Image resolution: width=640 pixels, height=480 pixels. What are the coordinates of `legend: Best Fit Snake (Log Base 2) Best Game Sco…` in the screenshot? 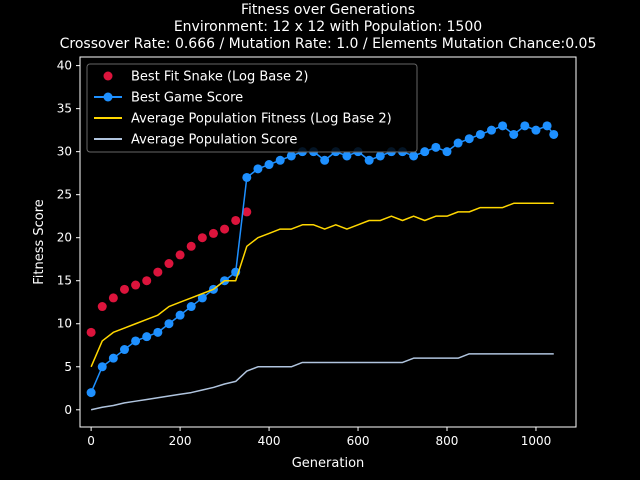 It's located at (252, 108).